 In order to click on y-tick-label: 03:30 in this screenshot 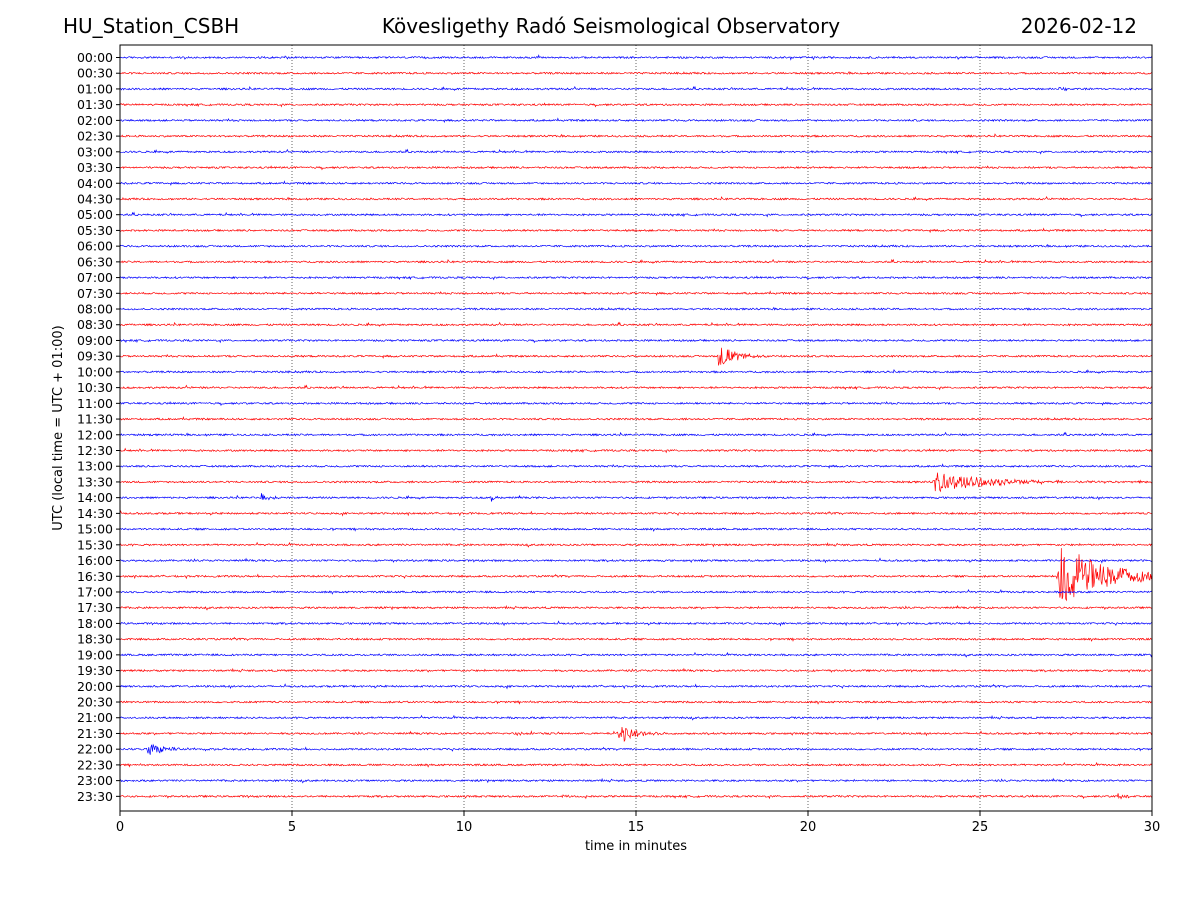, I will do `click(95, 167)`.